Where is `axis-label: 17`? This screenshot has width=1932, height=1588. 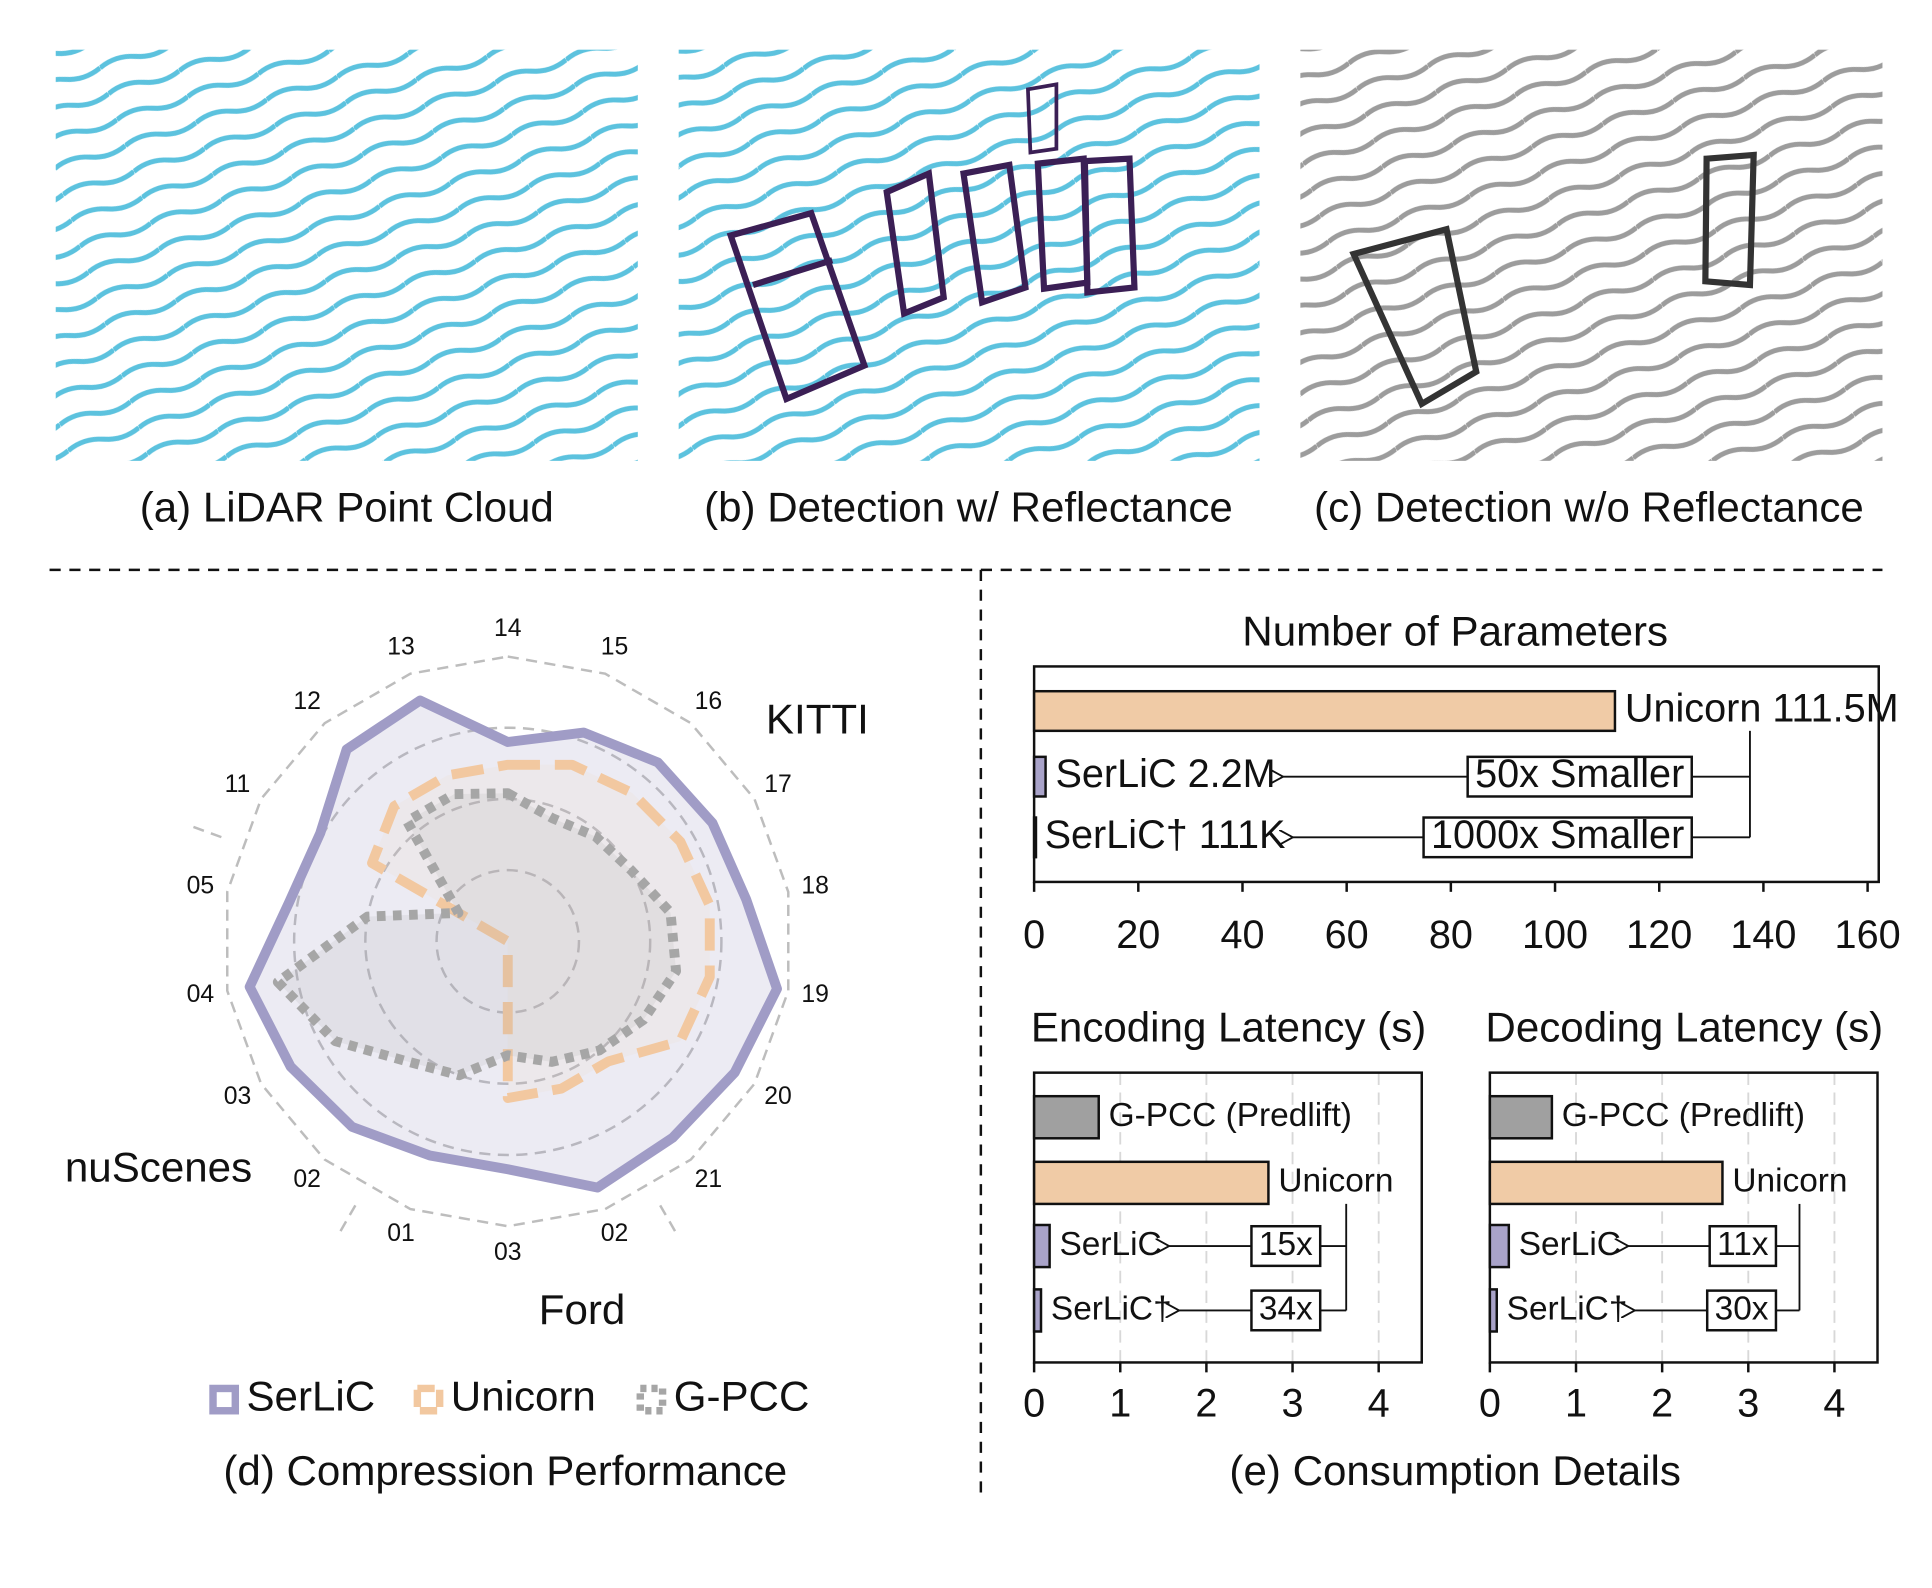 axis-label: 17 is located at coordinates (778, 784).